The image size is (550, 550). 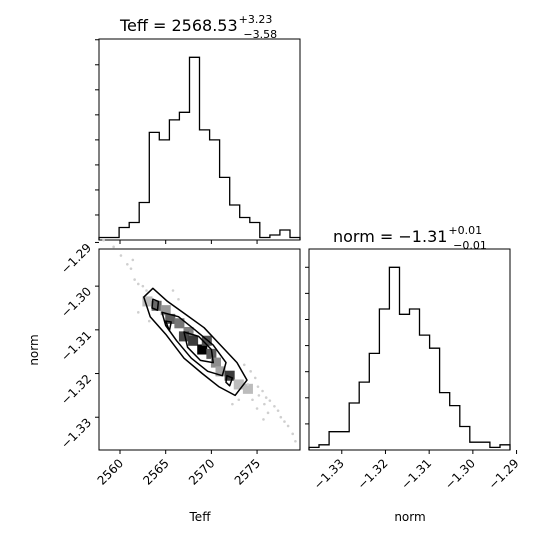 I want to click on norm-histogram-xtick-label: −1.30, so click(x=460, y=474).